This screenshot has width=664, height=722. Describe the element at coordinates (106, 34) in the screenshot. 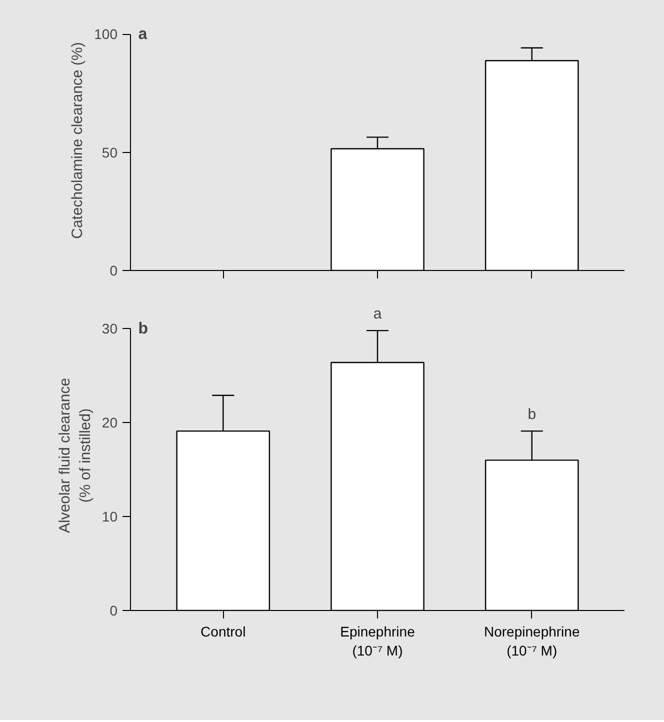

I see `y-tick-label: 100` at that location.